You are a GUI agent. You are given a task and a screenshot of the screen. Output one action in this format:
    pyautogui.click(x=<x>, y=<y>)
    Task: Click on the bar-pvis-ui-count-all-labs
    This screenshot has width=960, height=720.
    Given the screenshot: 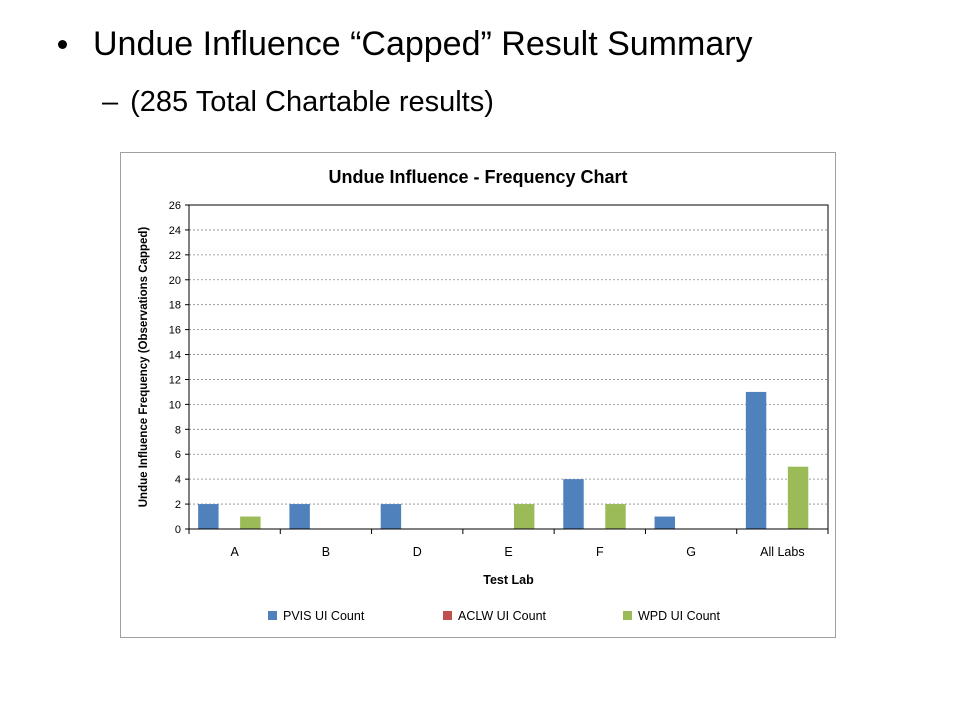 What is the action you would take?
    pyautogui.click(x=756, y=460)
    